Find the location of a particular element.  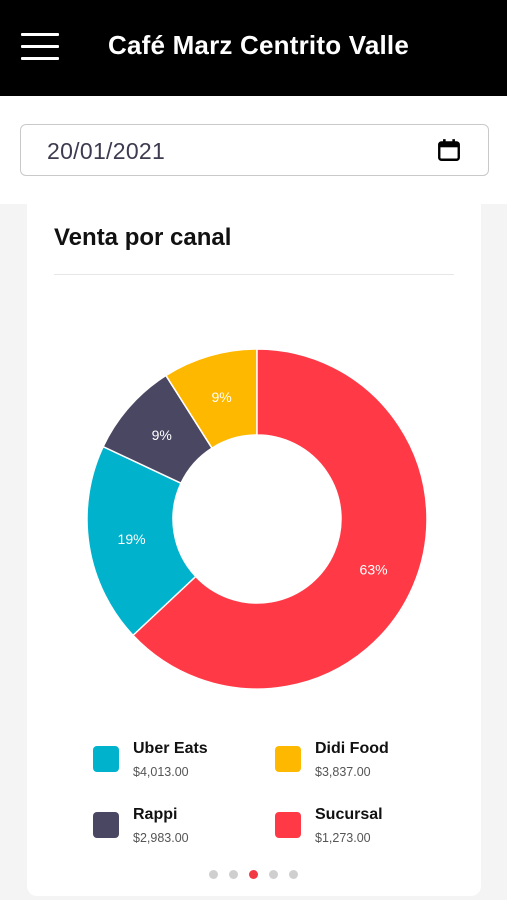

calendar-icon is located at coordinates (449, 150).